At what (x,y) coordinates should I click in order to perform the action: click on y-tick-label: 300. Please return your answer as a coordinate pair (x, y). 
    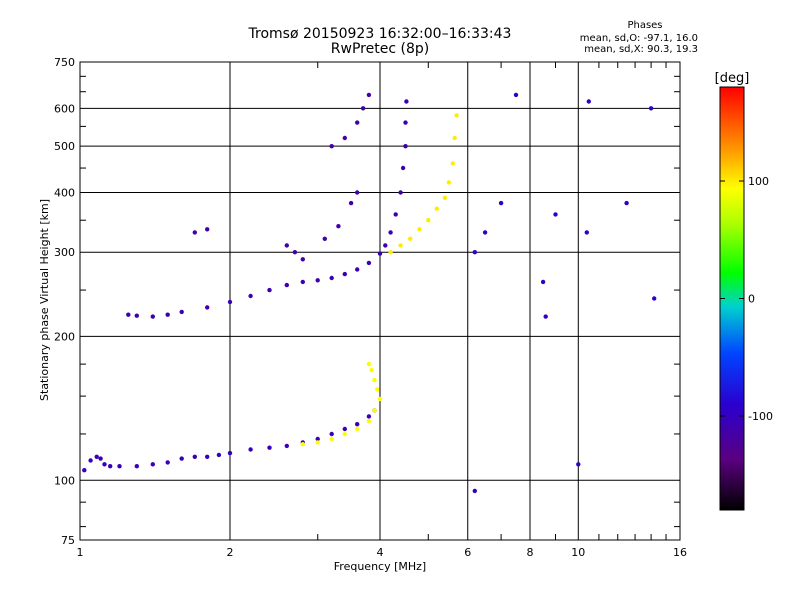
    Looking at the image, I should click on (64, 252).